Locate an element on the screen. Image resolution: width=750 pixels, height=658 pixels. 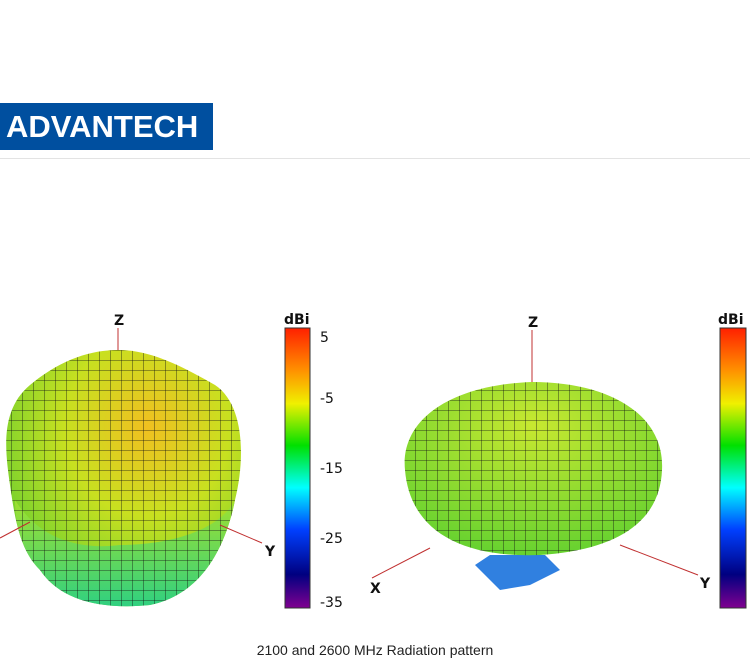
figure-caption: 2100 and 2600 MHz Radiation pattern is located at coordinates (375, 650).